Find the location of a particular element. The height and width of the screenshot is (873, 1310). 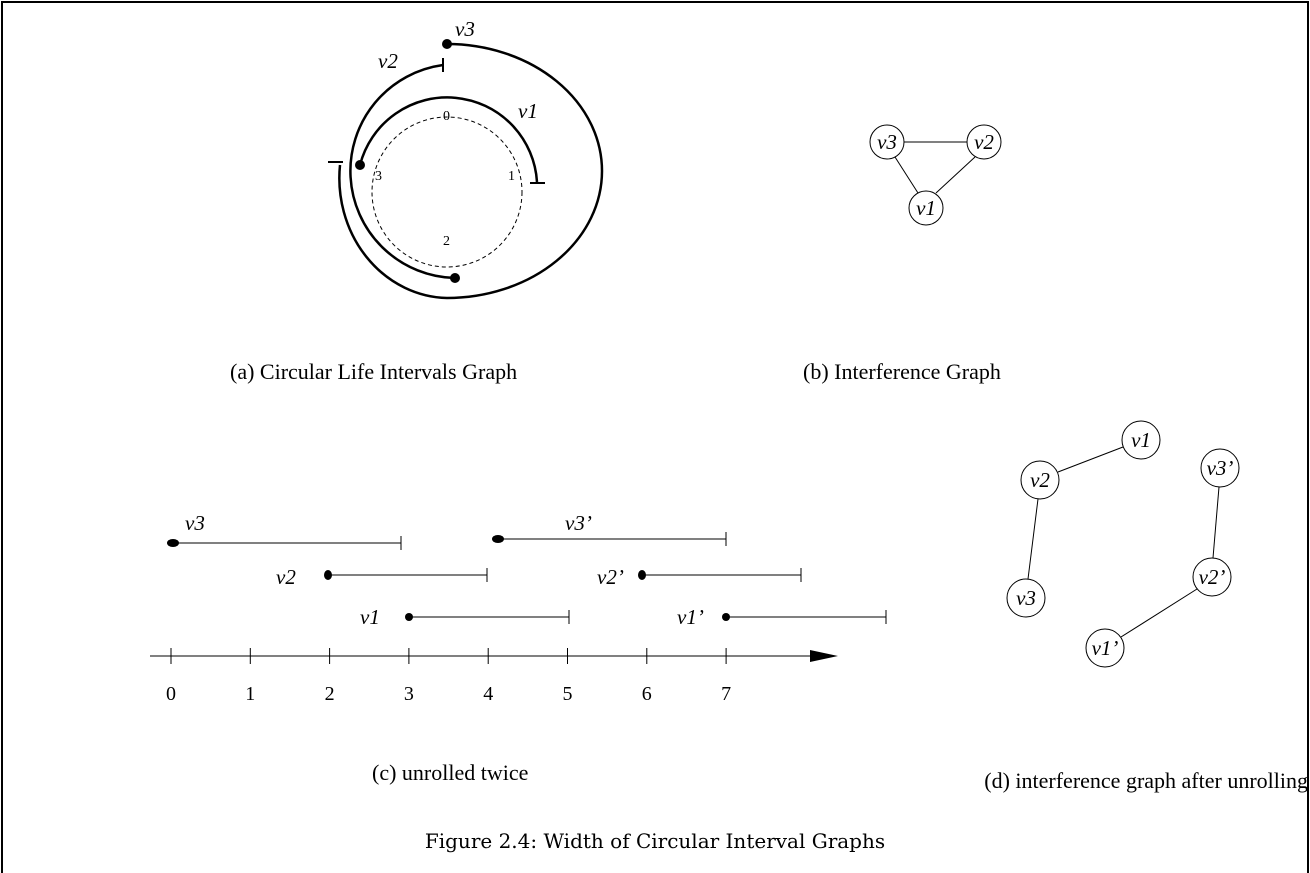

tick-label: 6 is located at coordinates (647, 694).